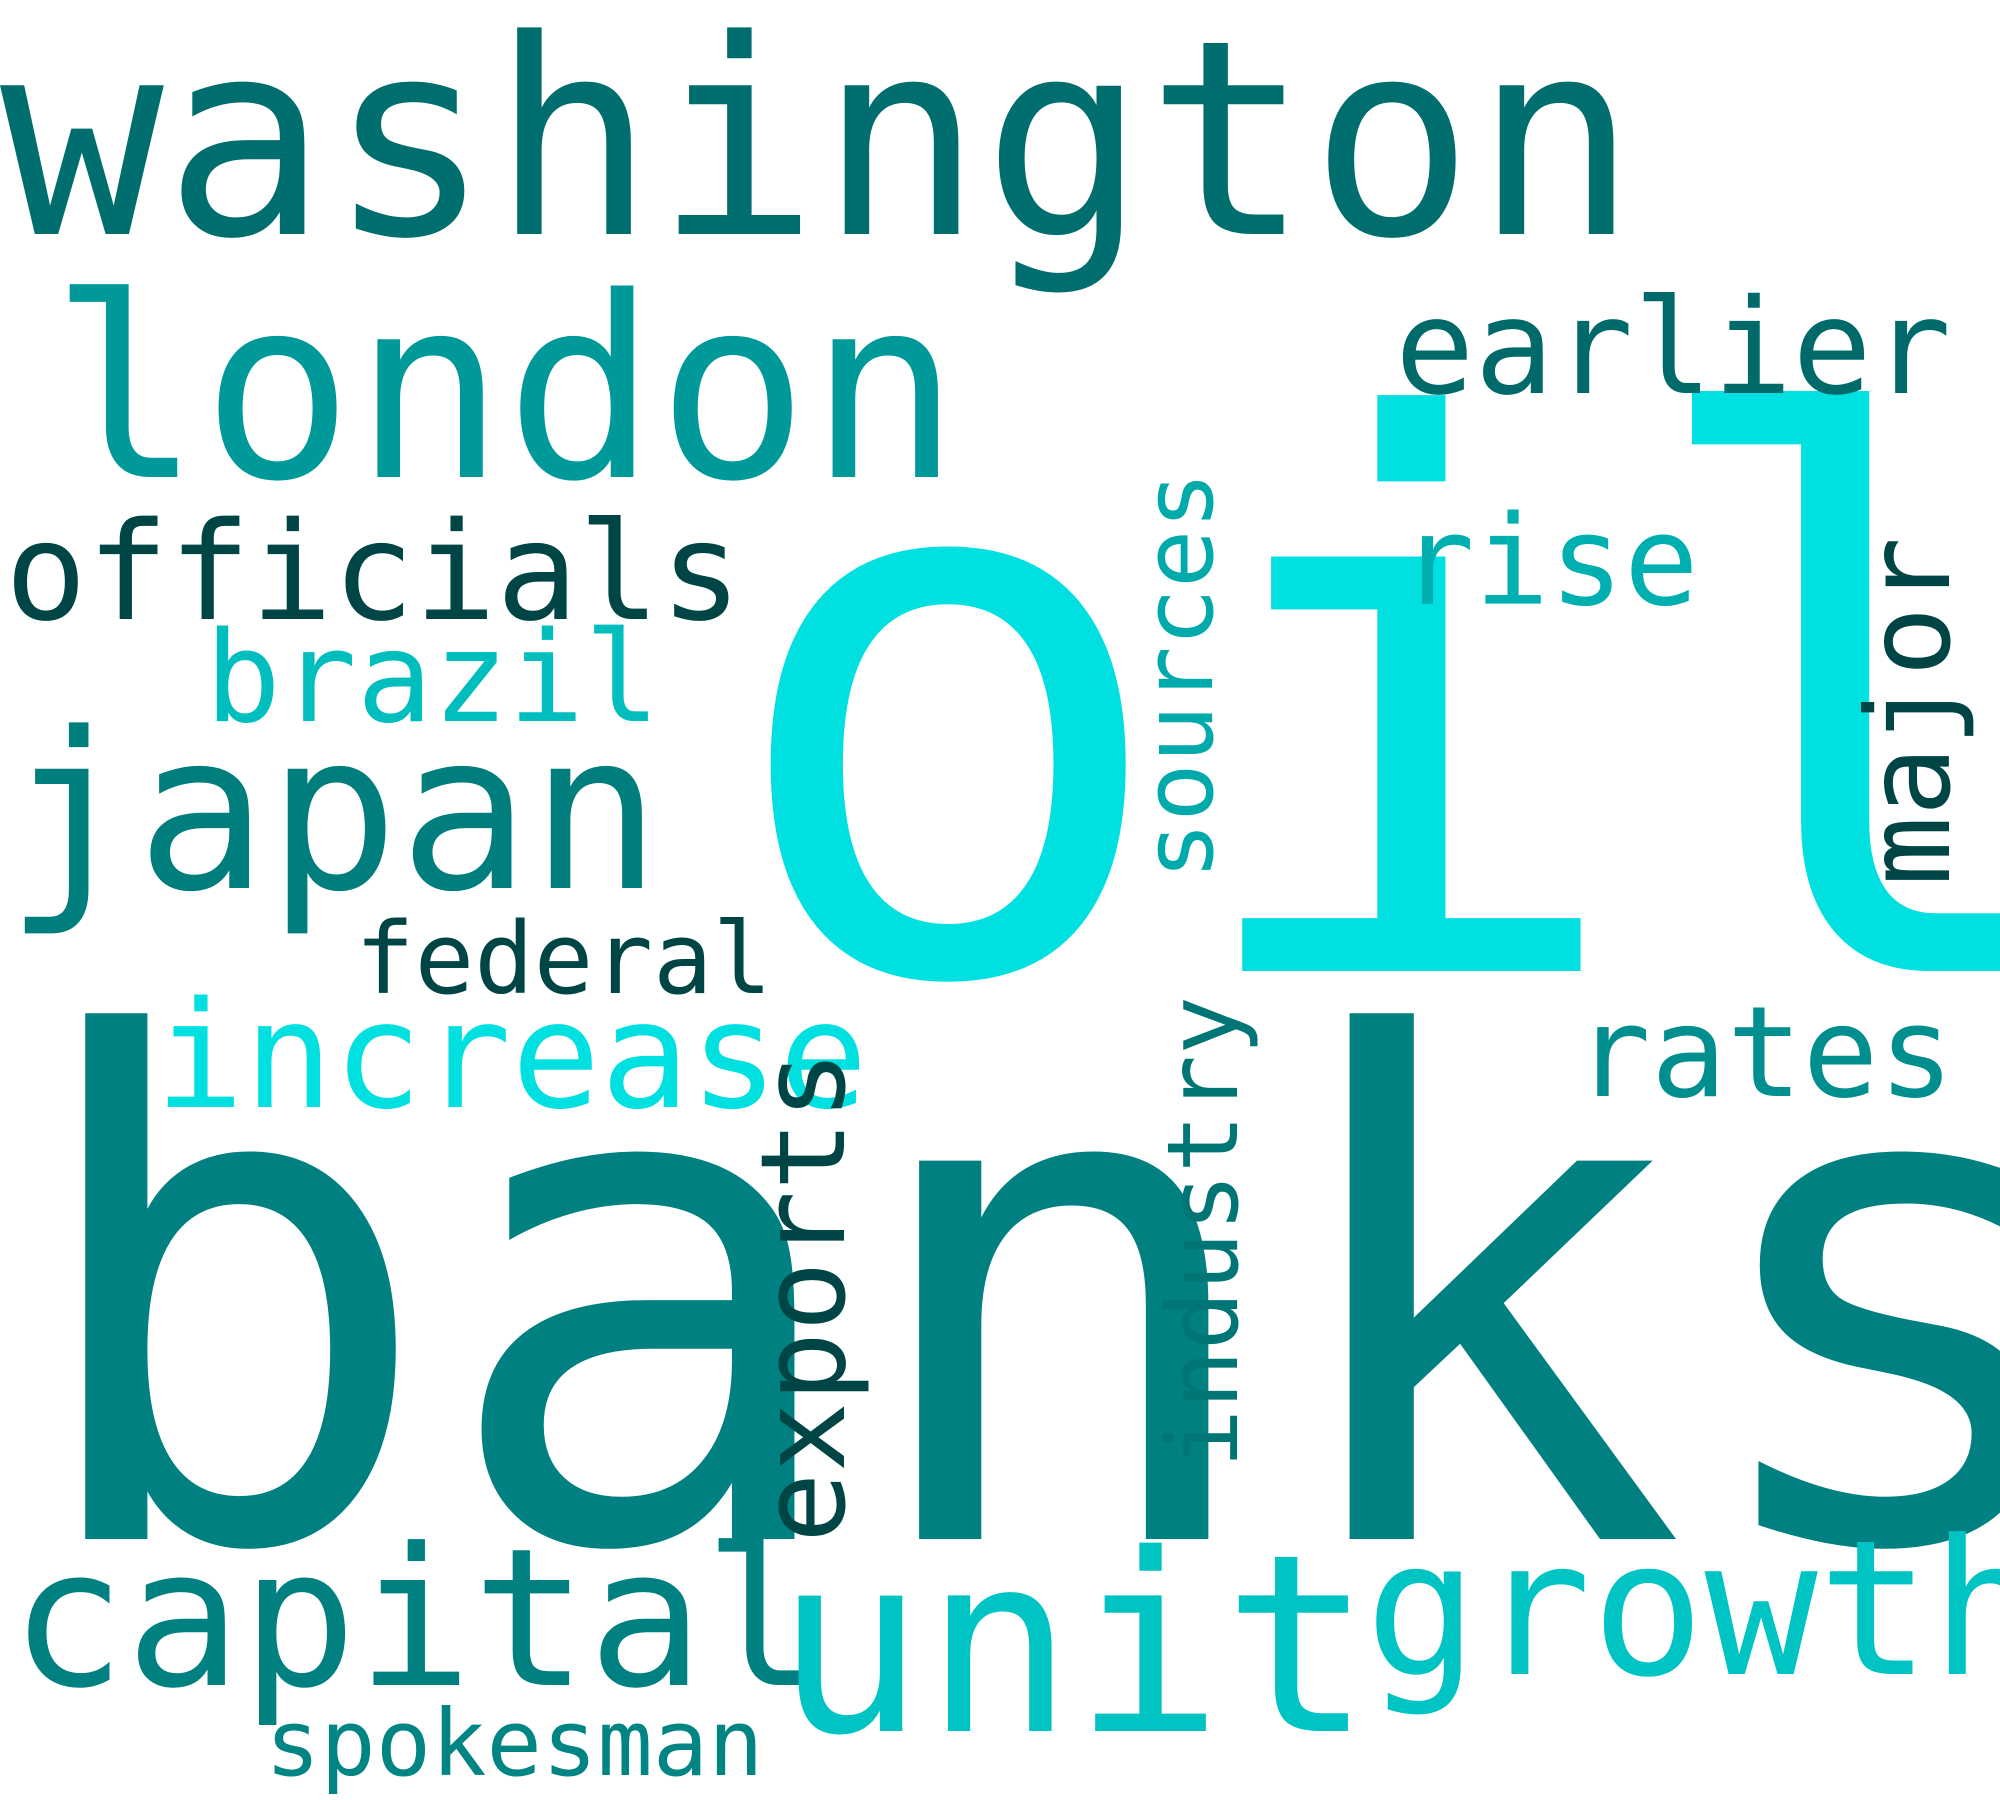  I want to click on word-capital: capital, so click(415, 1619).